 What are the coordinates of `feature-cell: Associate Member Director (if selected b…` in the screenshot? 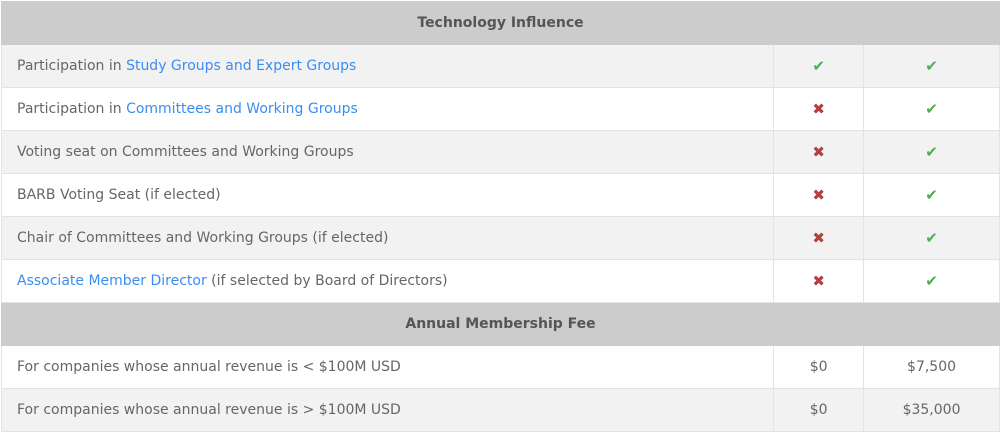 It's located at (387, 281).